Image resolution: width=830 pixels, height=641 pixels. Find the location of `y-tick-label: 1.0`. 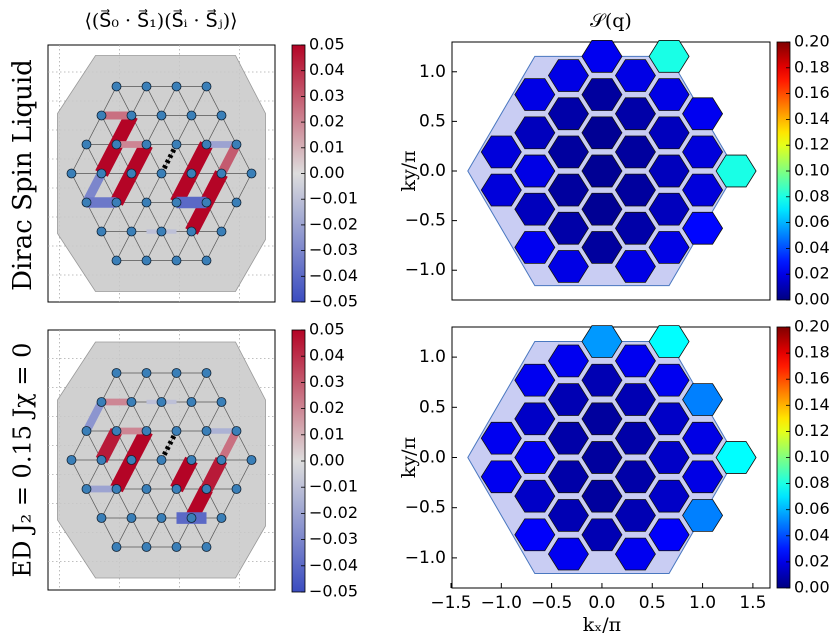

y-tick-label: 1.0 is located at coordinates (432, 72).